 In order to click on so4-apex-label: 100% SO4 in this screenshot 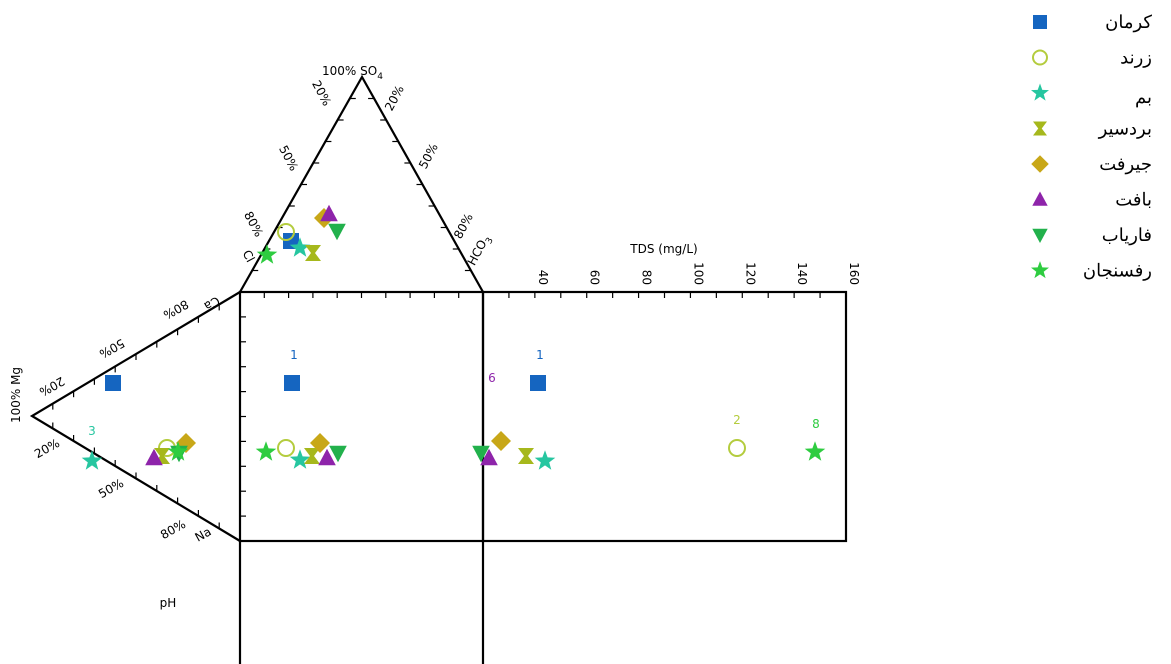, I will do `click(352, 73)`.